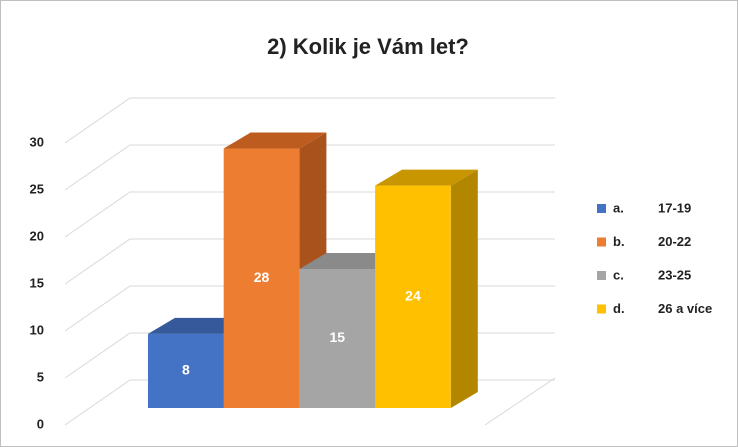 The width and height of the screenshot is (738, 447). Describe the element at coordinates (685, 308) in the screenshot. I see `legend-label: 26 a více` at that location.